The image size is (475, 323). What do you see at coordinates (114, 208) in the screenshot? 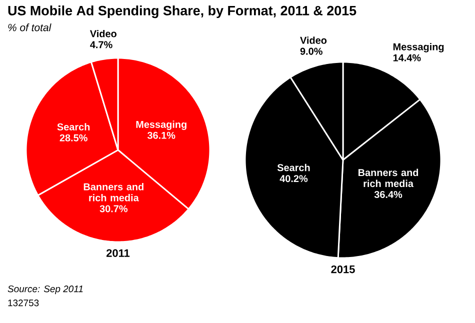
I see `data-label: 30.7%` at bounding box center [114, 208].